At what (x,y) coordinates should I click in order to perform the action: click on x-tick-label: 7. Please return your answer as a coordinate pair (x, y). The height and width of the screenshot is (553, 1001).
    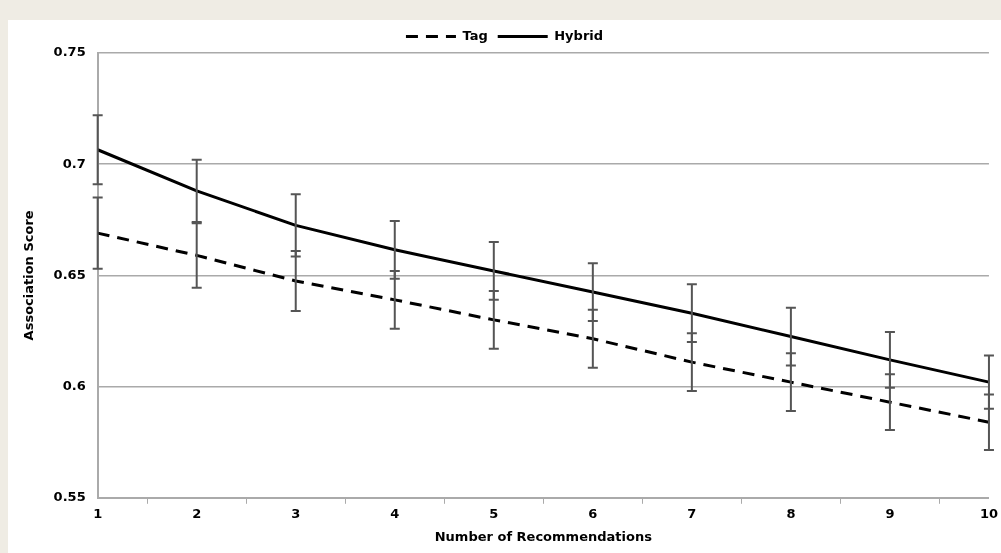
    Looking at the image, I should click on (692, 513).